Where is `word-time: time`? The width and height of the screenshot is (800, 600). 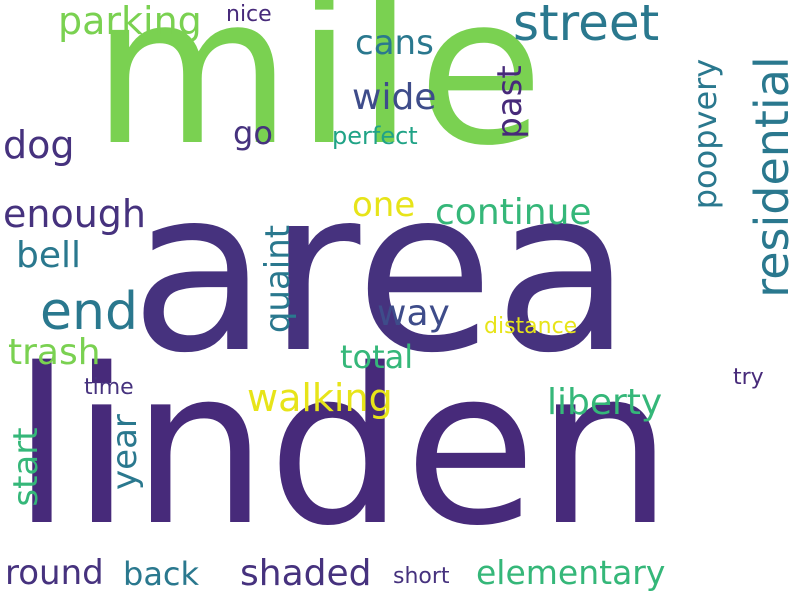
word-time: time is located at coordinates (109, 387).